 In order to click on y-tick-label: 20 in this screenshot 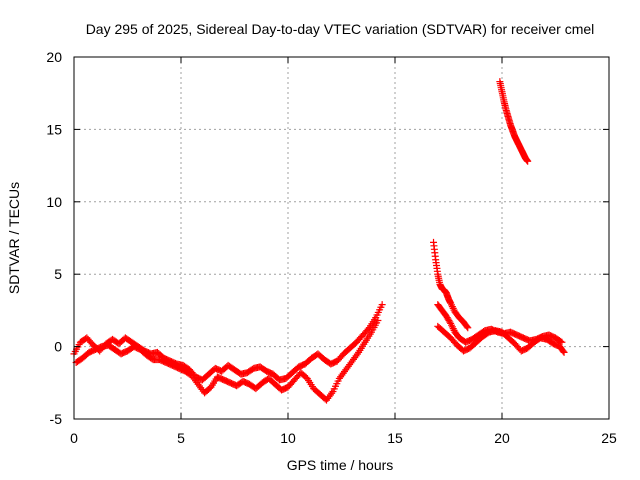, I will do `click(54, 57)`.